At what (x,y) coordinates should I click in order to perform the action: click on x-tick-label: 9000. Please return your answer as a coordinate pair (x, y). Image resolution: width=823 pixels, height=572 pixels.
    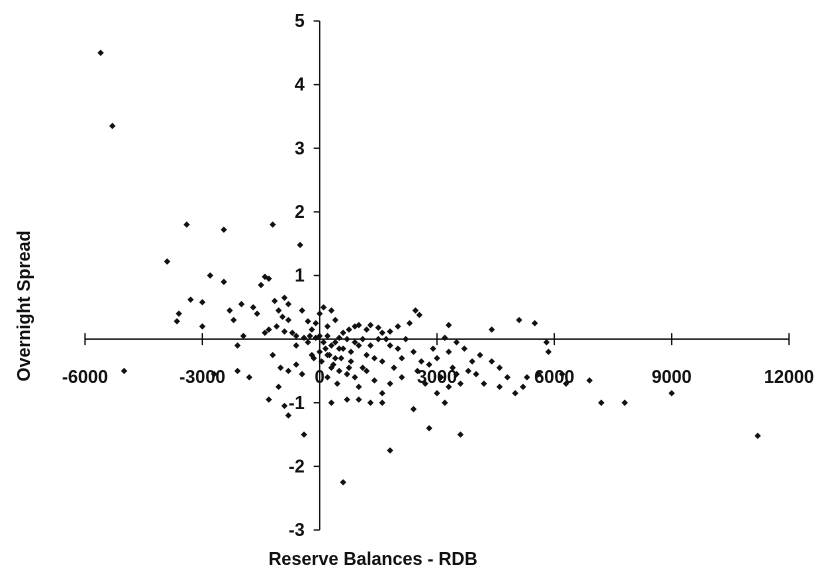
    Looking at the image, I should click on (672, 377).